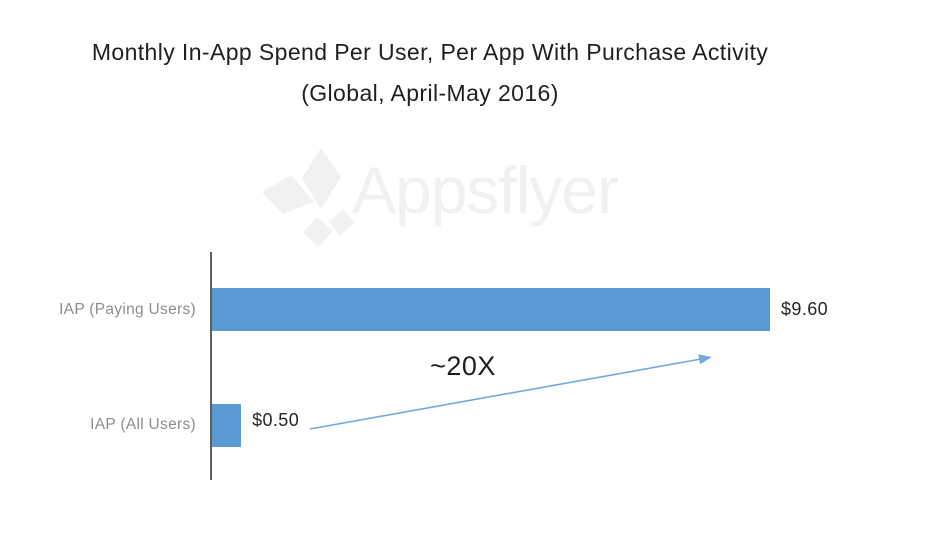 Image resolution: width=936 pixels, height=545 pixels. I want to click on bar-iap-all-users, so click(227, 425).